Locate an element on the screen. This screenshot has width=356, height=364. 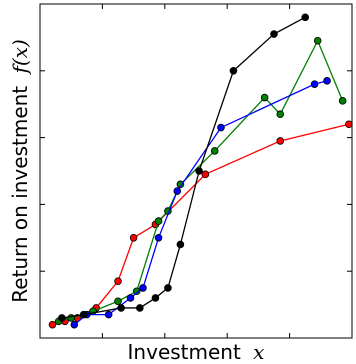
y-axis-label-var: f(x) is located at coordinates (20, 57).